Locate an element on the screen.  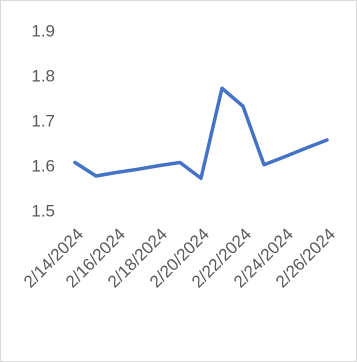
y-tick-label: 1.6 is located at coordinates (43, 165).